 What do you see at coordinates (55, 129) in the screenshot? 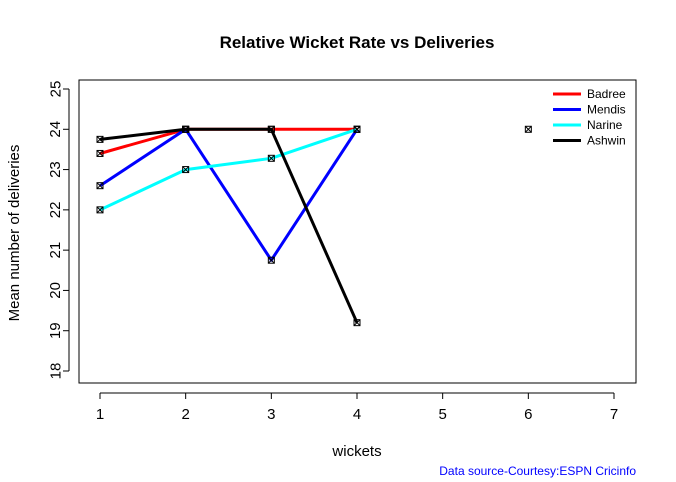
I see `y-tick-label: 24` at bounding box center [55, 129].